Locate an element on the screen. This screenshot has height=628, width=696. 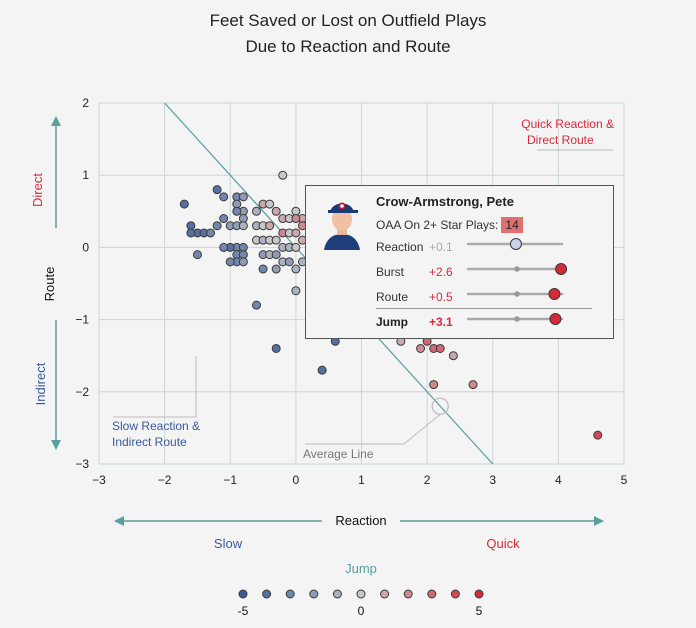
x-arrow-left-head is located at coordinates (119, 521).